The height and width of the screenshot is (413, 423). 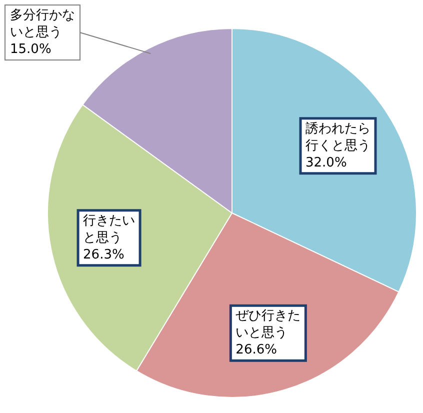 What do you see at coordinates (268, 324) in the screenshot?
I see `slice-label: ぜひ行きたいと思う` at bounding box center [268, 324].